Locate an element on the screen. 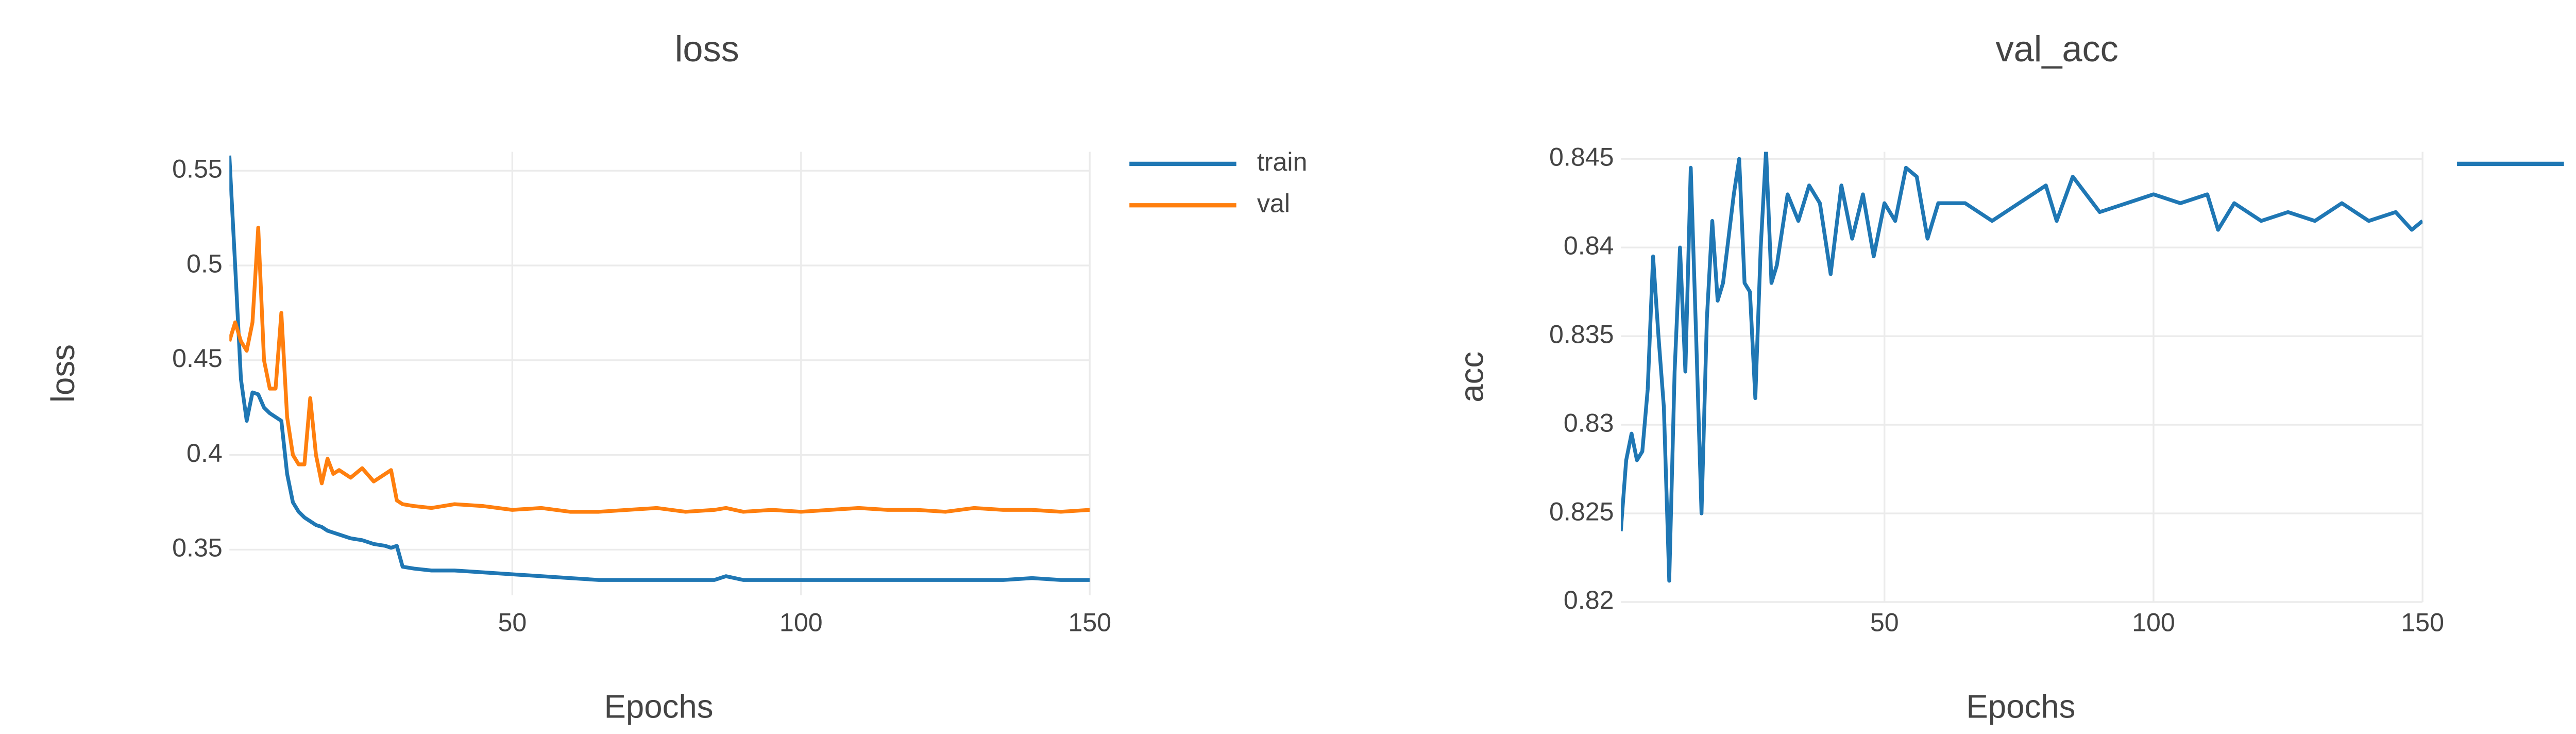 This screenshot has width=2576, height=734. y-tick-label: 0.835 is located at coordinates (1581, 334).